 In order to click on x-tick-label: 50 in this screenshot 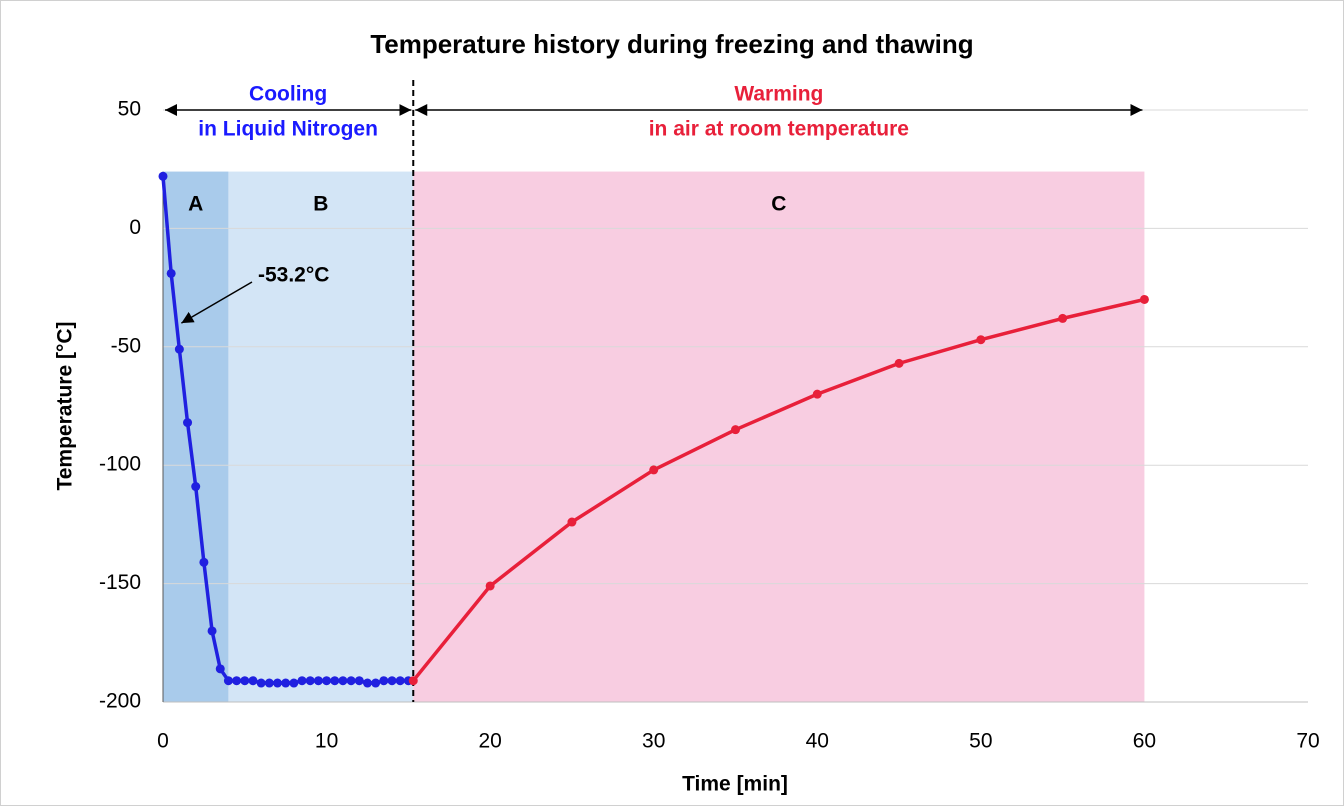, I will do `click(980, 741)`.